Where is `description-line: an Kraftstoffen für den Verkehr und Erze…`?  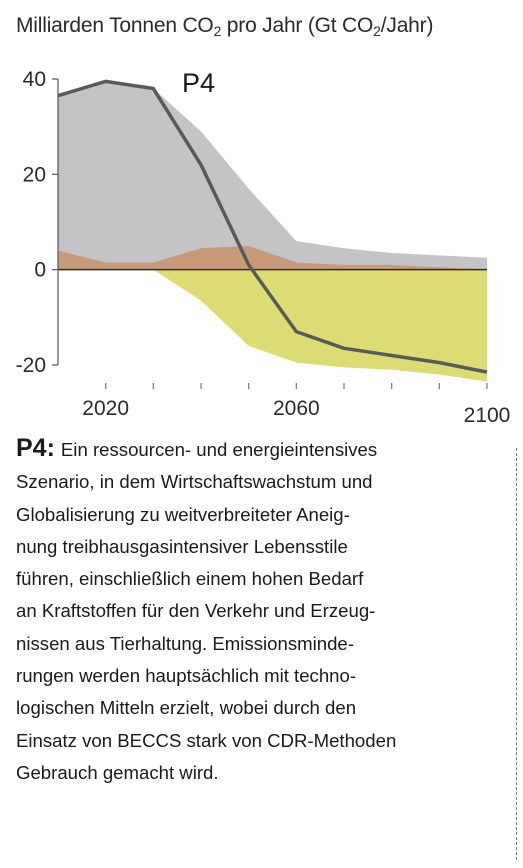
description-line: an Kraftstoffen für den Verkehr und Erze… is located at coordinates (196, 611).